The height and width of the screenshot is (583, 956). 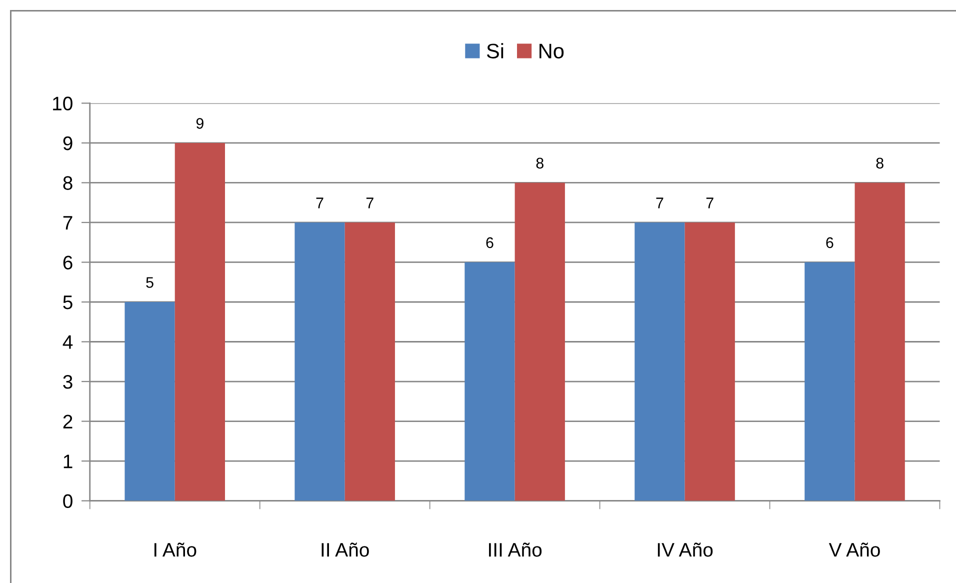 I want to click on y-tick-label: 9, so click(x=67, y=143).